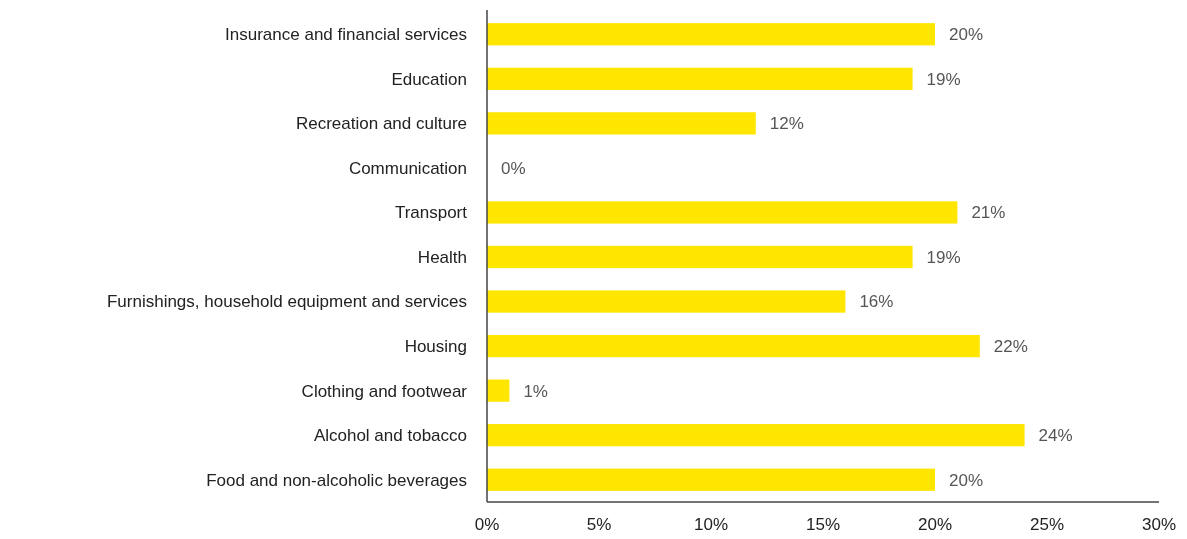 The image size is (1187, 539). Describe the element at coordinates (407, 168) in the screenshot. I see `y-tick-label: Communication` at that location.